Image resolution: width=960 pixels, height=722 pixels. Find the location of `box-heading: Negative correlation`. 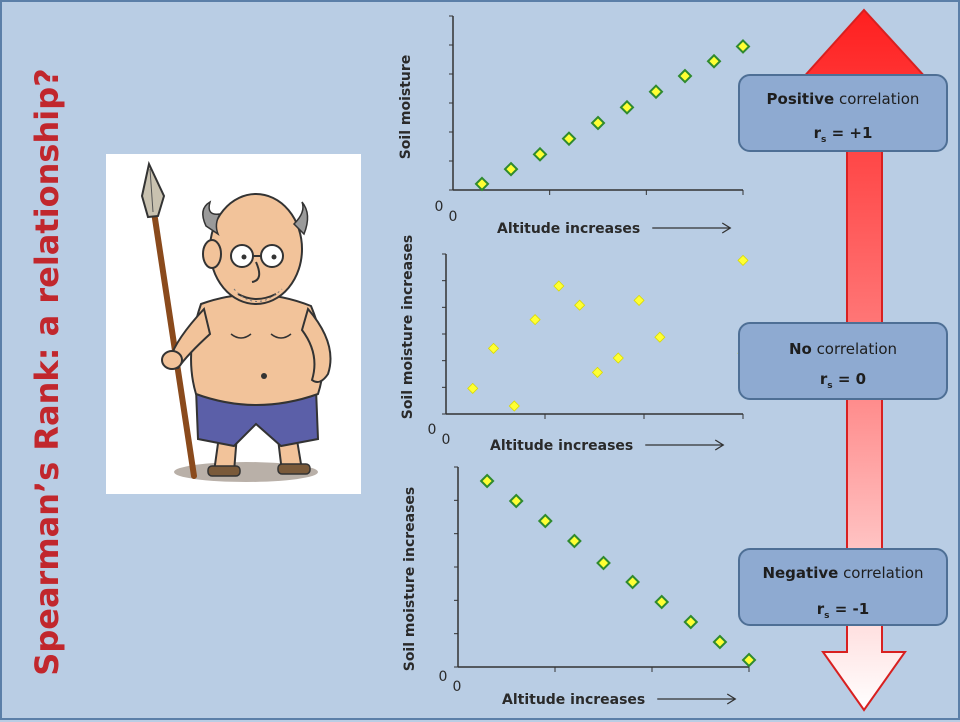

box-heading: Negative correlation is located at coordinates (843, 573).